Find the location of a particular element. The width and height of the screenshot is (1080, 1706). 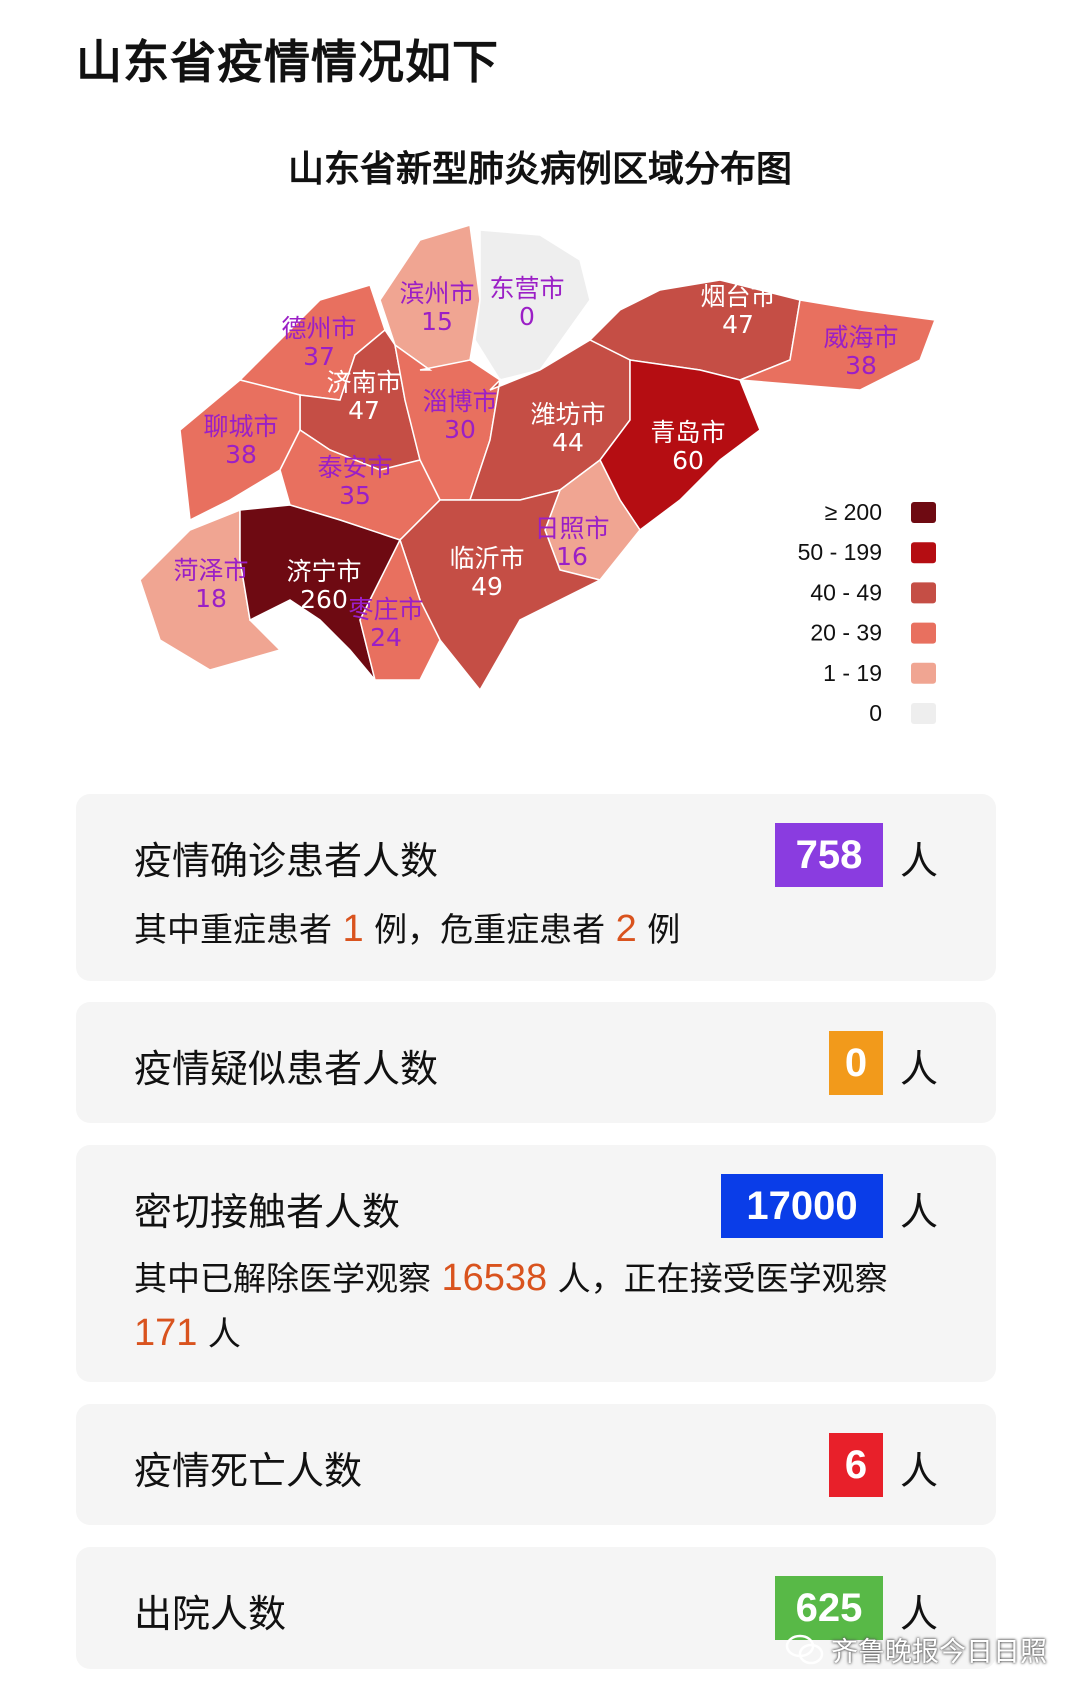

region-value-label: 37 is located at coordinates (319, 356).